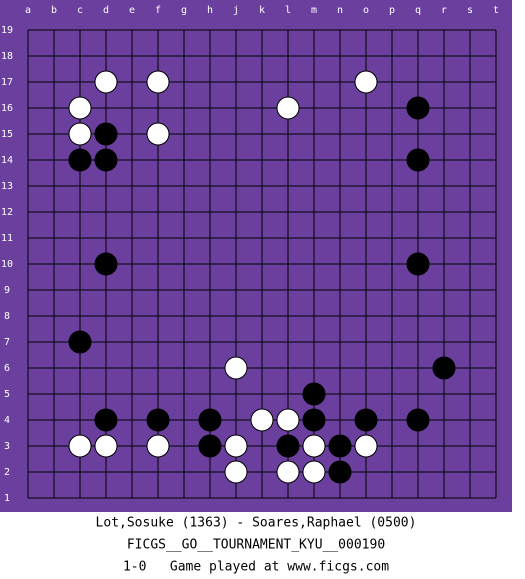 This screenshot has height=579, width=525. Describe the element at coordinates (28, 10) in the screenshot. I see `column-label: a` at that location.